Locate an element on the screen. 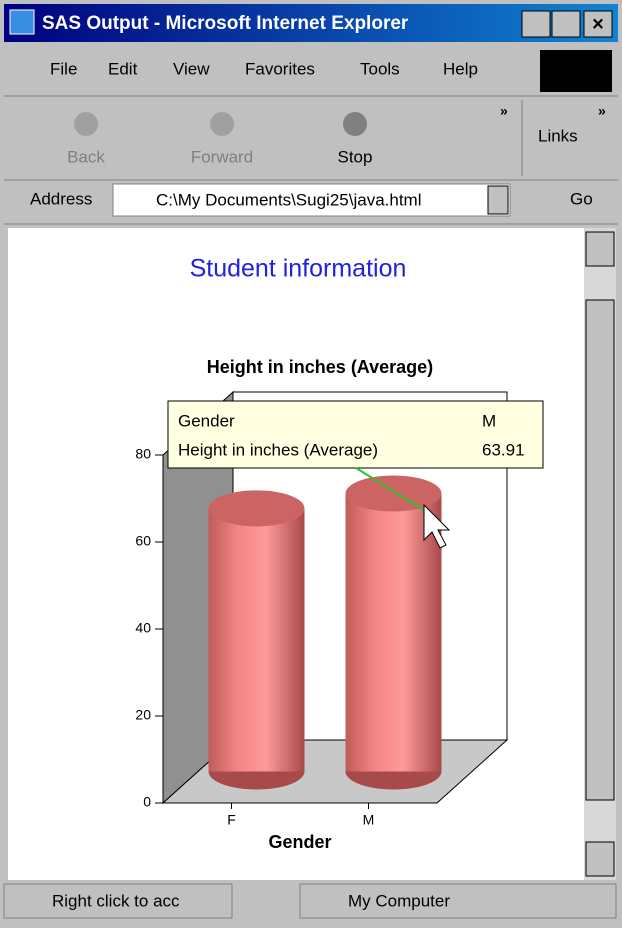 This screenshot has height=928, width=622. menu-item: Edit is located at coordinates (123, 68).